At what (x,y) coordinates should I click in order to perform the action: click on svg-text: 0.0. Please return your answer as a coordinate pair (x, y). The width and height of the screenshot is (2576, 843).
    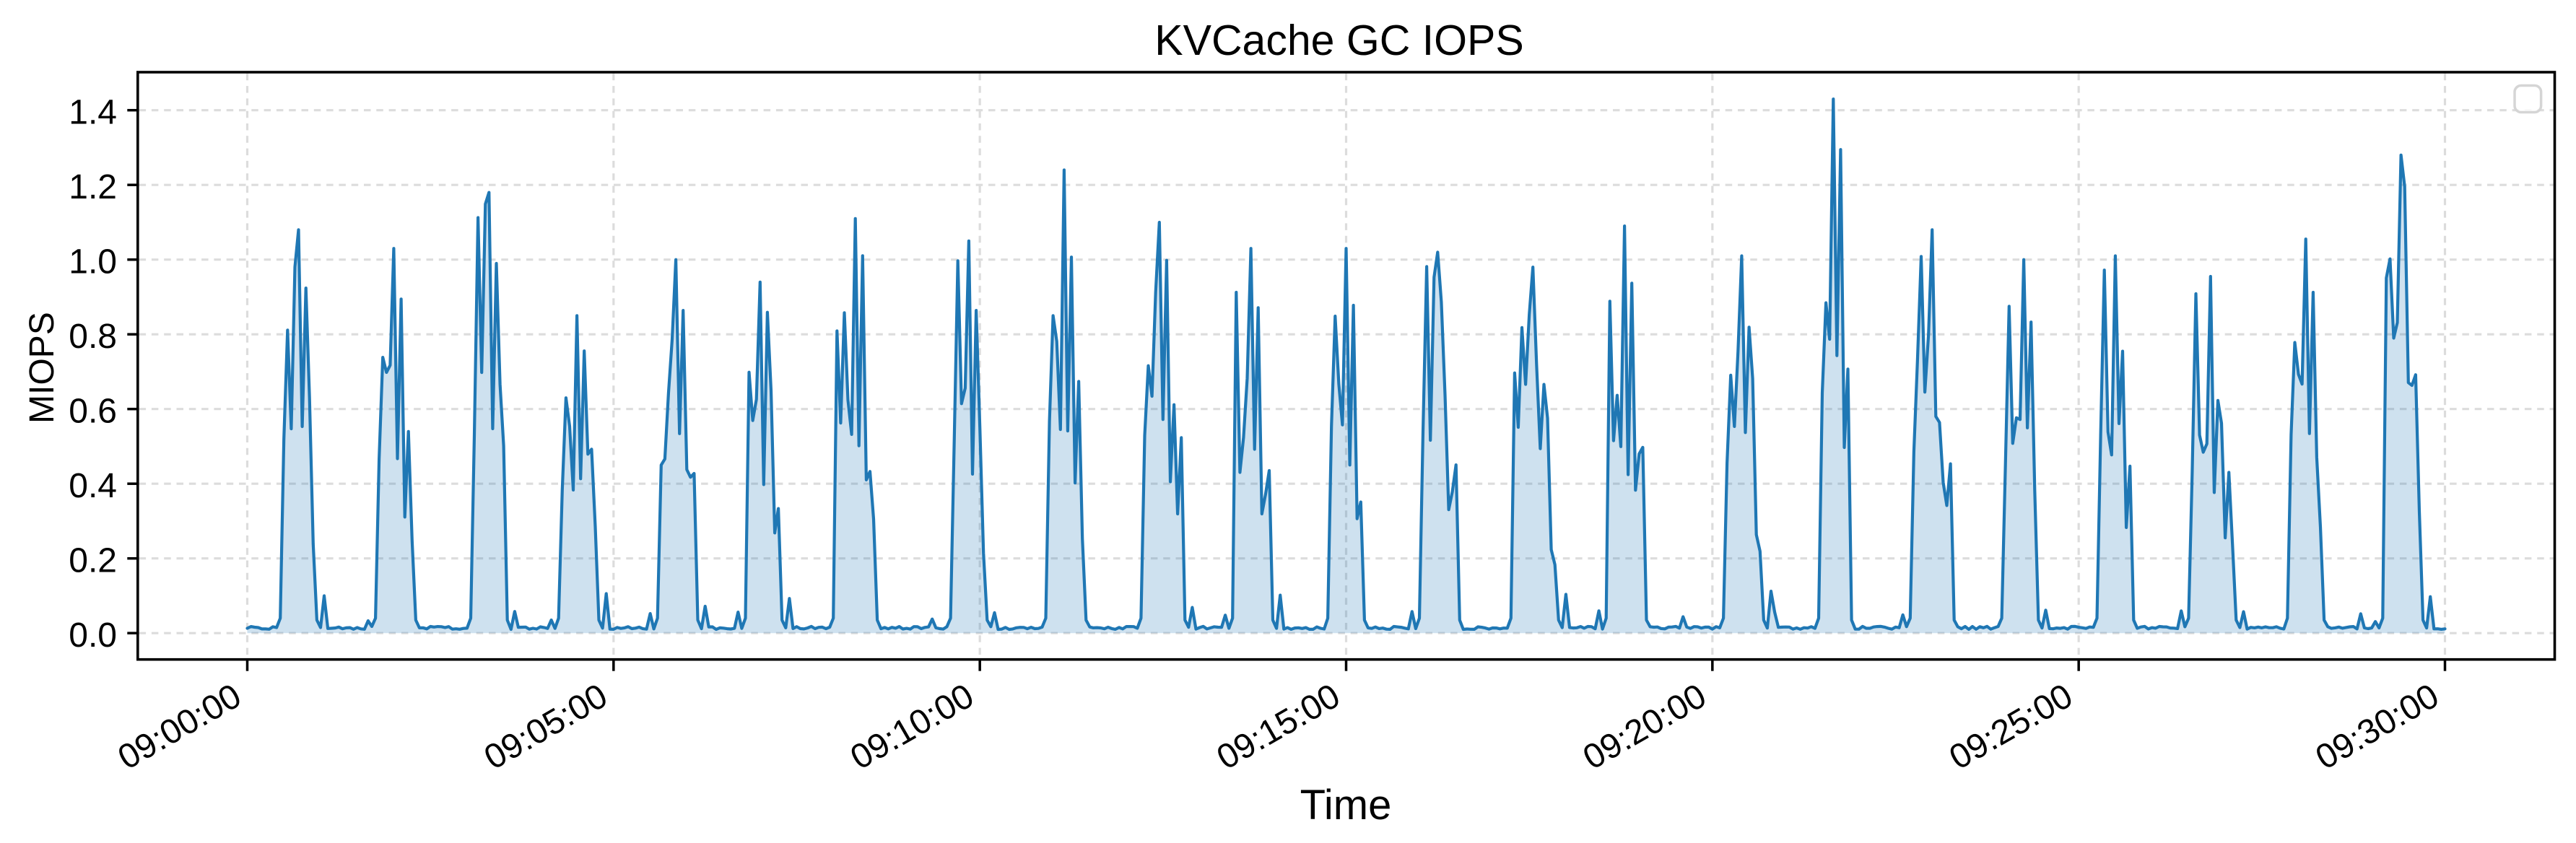
    Looking at the image, I should click on (93, 635).